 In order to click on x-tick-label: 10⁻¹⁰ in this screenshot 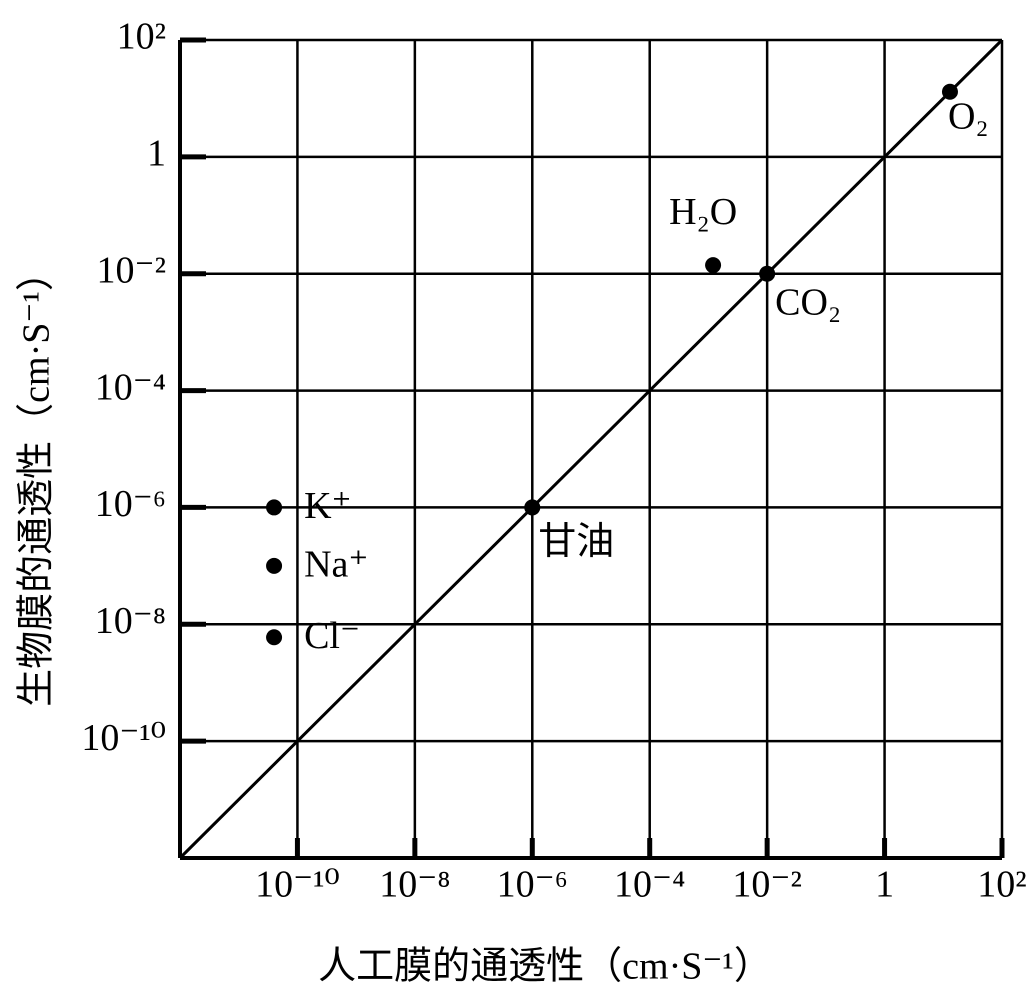, I will do `click(297, 885)`.